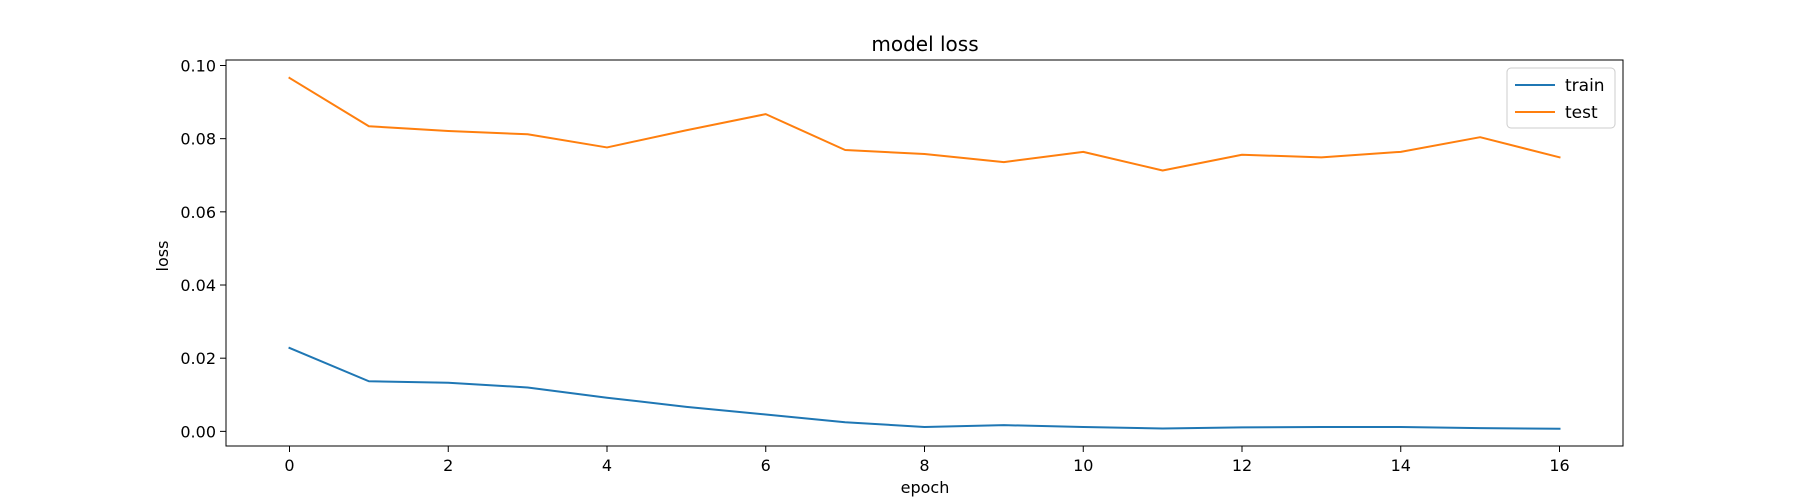 This screenshot has width=1800, height=500. Describe the element at coordinates (1242, 465) in the screenshot. I see `x-tick-label: 12` at that location.